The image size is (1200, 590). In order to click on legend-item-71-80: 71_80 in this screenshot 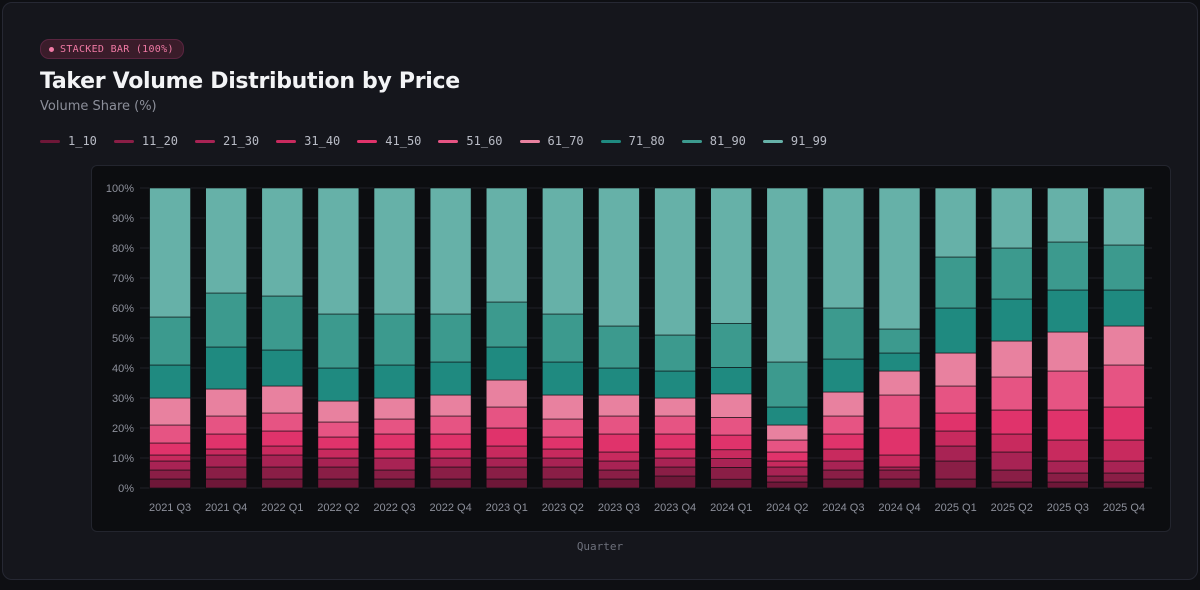, I will do `click(632, 141)`.